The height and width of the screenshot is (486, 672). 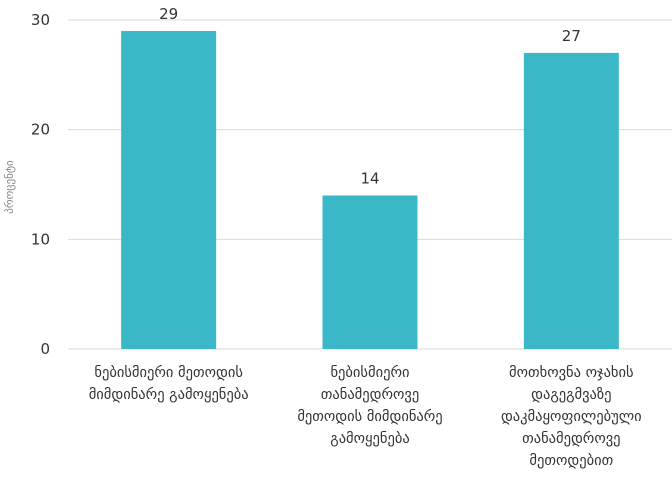 What do you see at coordinates (571, 373) in the screenshot?
I see `category-label: მოთხოვნა ოჯახის` at bounding box center [571, 373].